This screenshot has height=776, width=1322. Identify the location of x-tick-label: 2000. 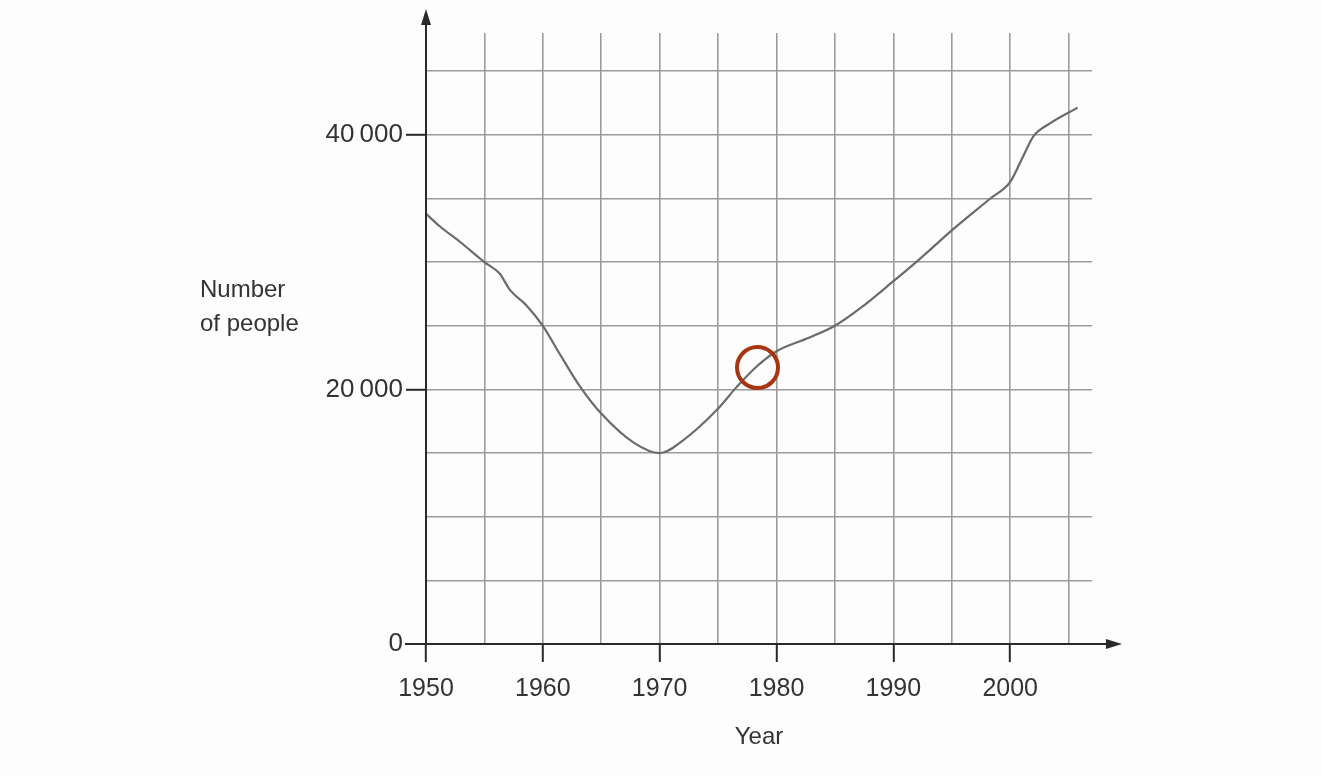
(1010, 686).